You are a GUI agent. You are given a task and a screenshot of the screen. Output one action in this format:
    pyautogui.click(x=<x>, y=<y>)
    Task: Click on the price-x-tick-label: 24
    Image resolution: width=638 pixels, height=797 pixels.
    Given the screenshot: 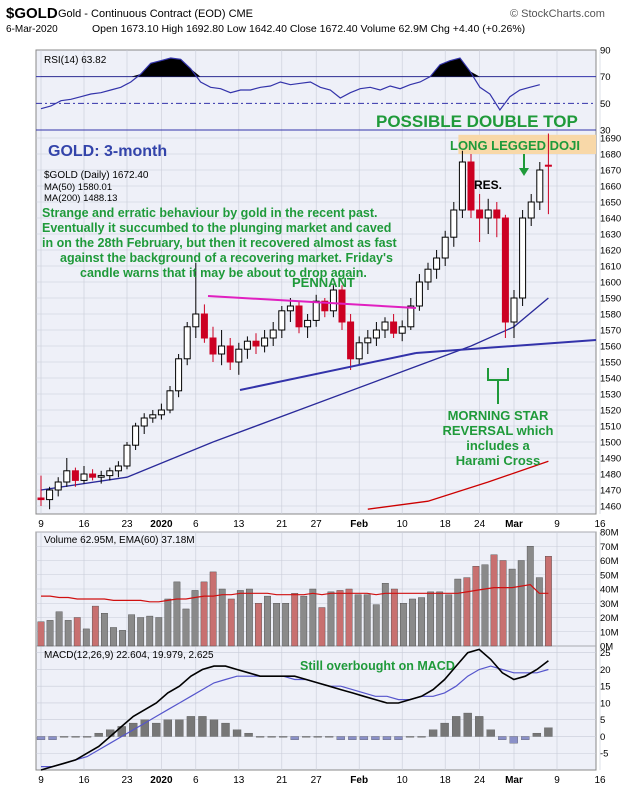 What is the action you would take?
    pyautogui.click(x=480, y=524)
    